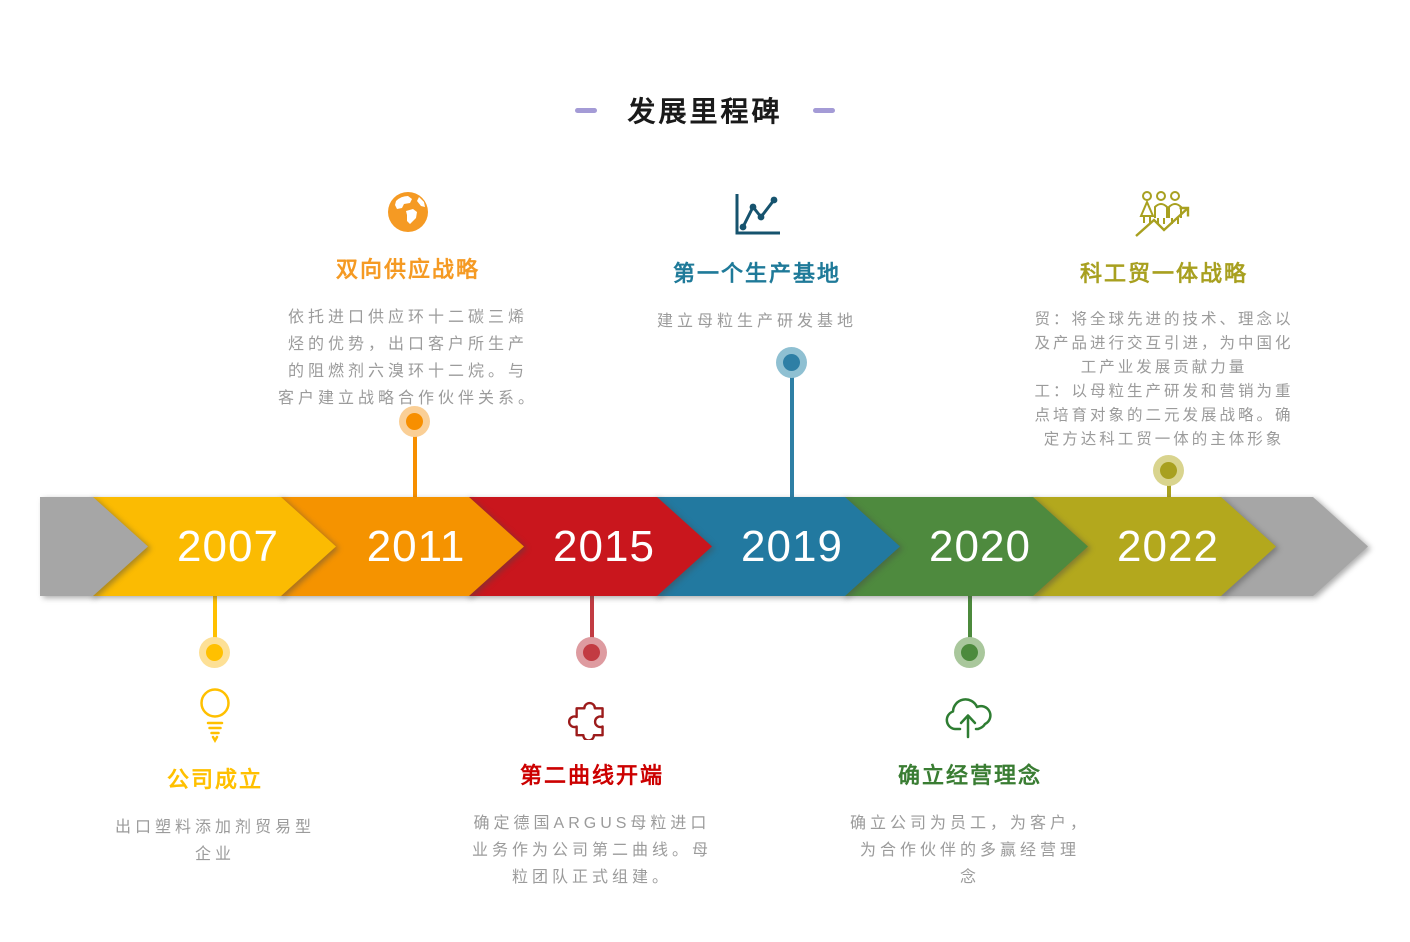 This screenshot has height=942, width=1410. I want to click on year-label-2022: 2022, so click(1168, 546).